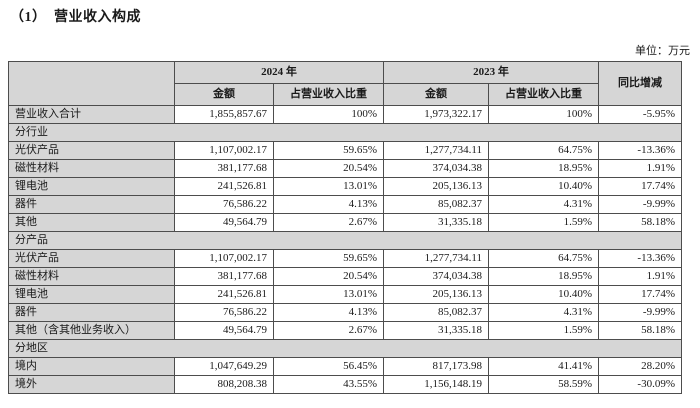  I want to click on row-label: 其他（含其他业务收入）, so click(91, 330).